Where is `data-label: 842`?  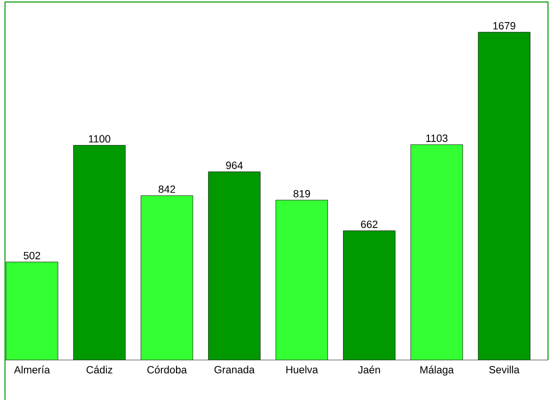
data-label: 842 is located at coordinates (167, 189).